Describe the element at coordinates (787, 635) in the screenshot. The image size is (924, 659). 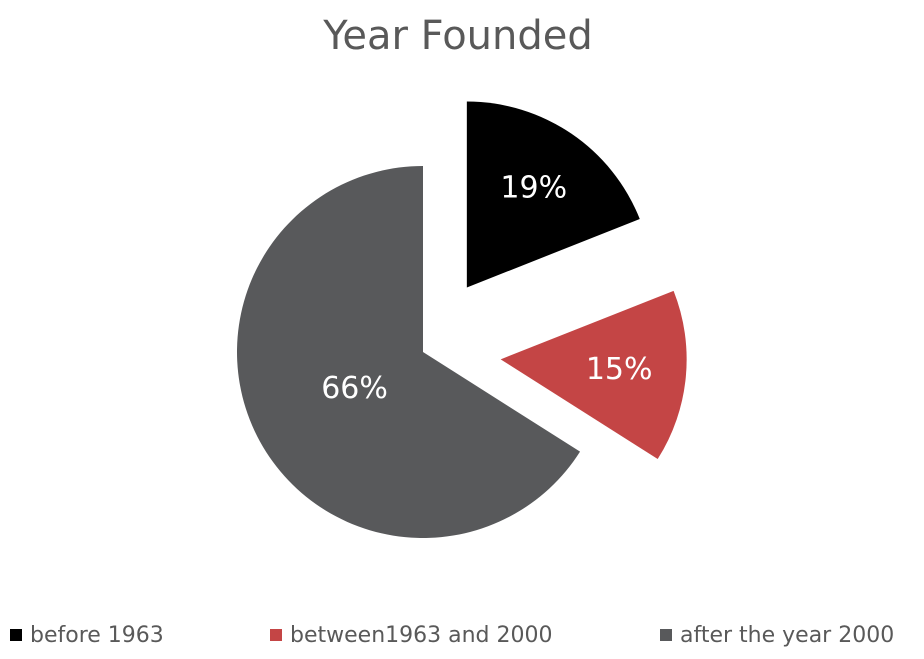
I see `legend-label: after the year 2000` at that location.